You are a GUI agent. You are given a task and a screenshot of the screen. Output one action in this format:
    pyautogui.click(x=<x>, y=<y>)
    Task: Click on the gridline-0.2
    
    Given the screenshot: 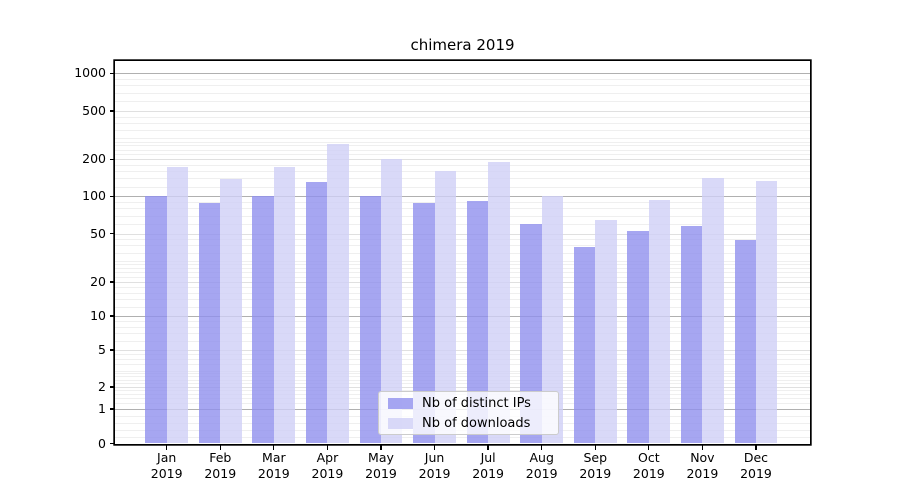 What is the action you would take?
    pyautogui.click(x=462, y=437)
    